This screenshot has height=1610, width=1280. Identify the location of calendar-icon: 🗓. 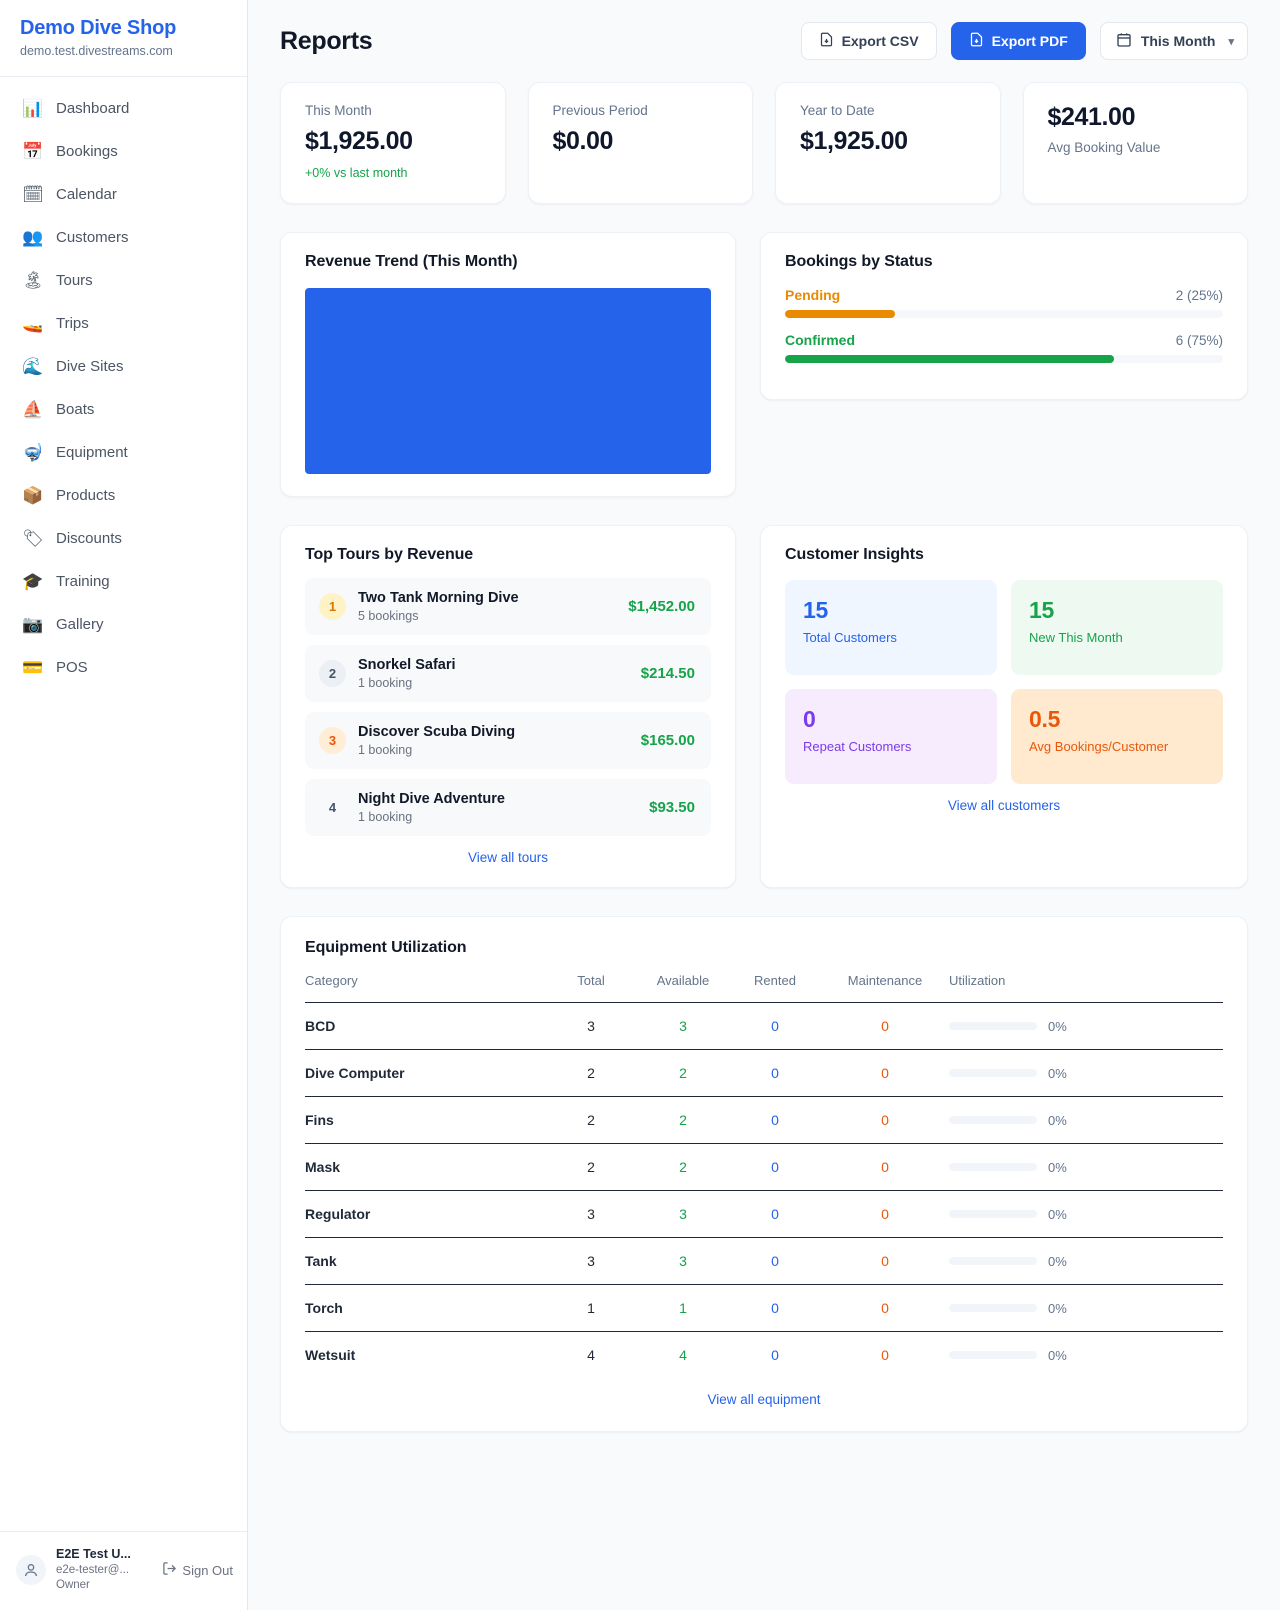
(33, 194).